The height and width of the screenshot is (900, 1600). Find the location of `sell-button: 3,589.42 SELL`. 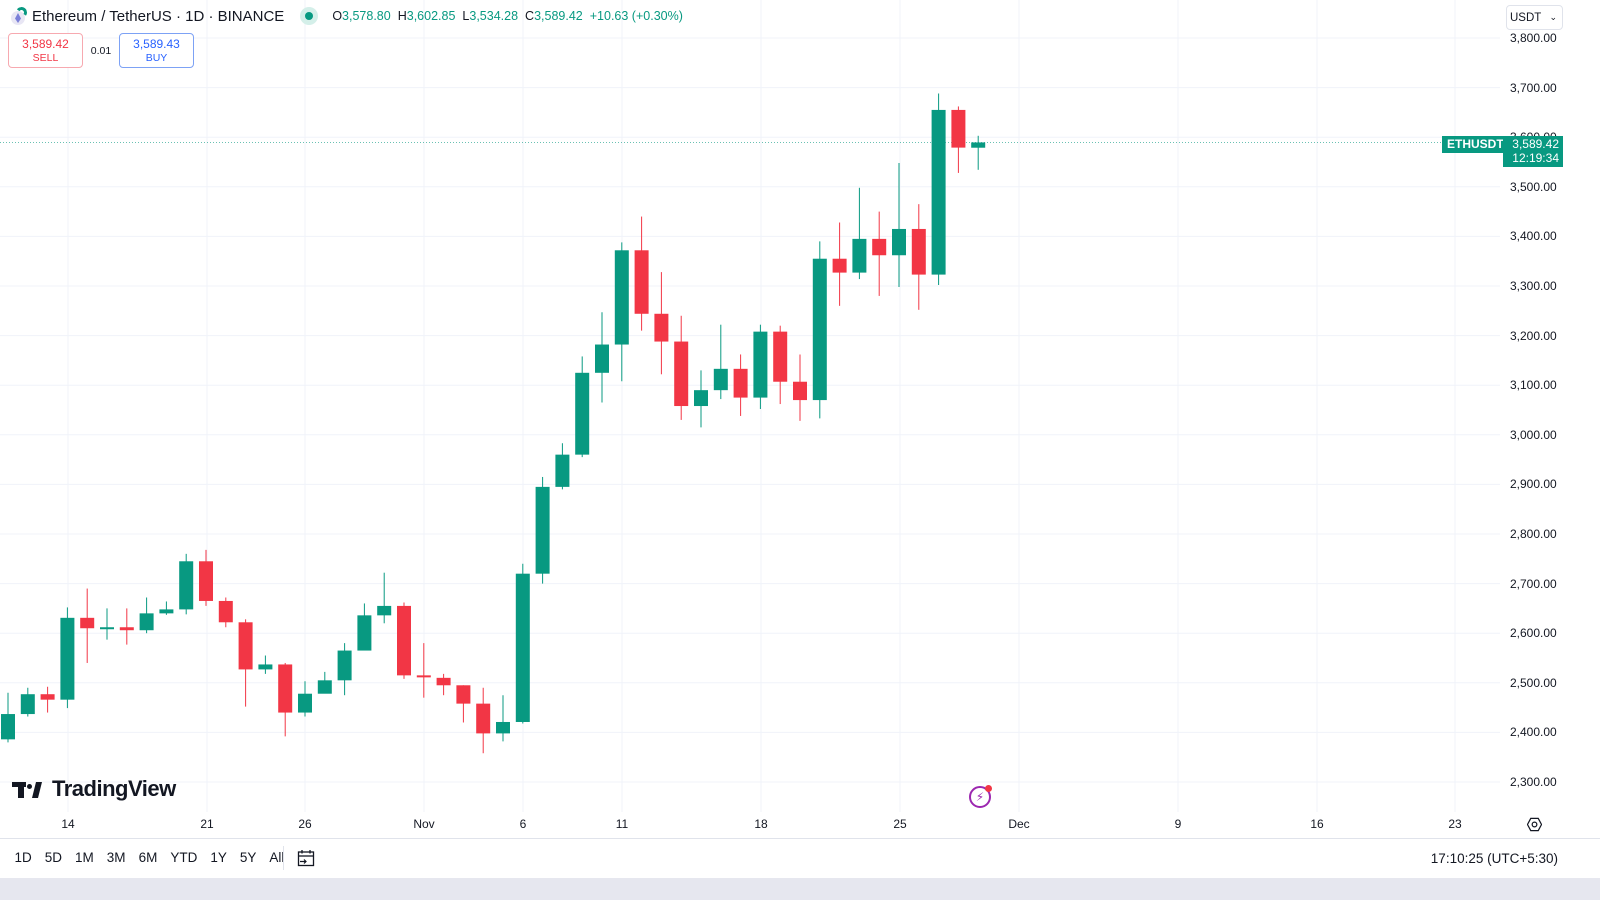

sell-button: 3,589.42 SELL is located at coordinates (45, 50).